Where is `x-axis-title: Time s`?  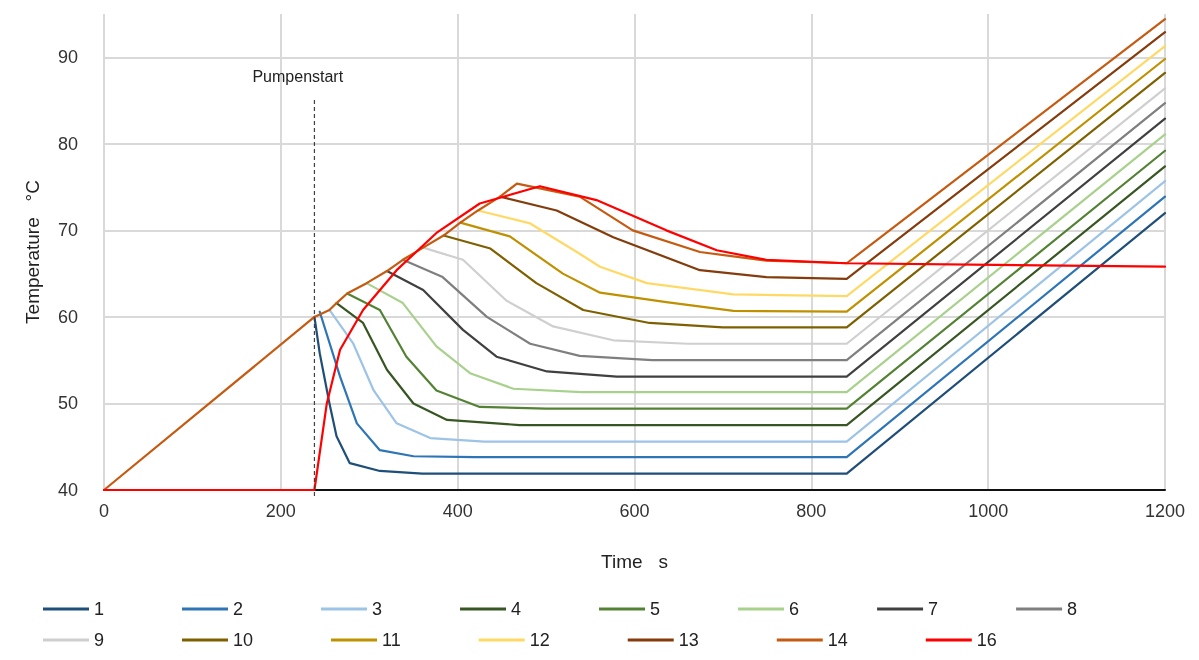
x-axis-title: Time s is located at coordinates (634, 561).